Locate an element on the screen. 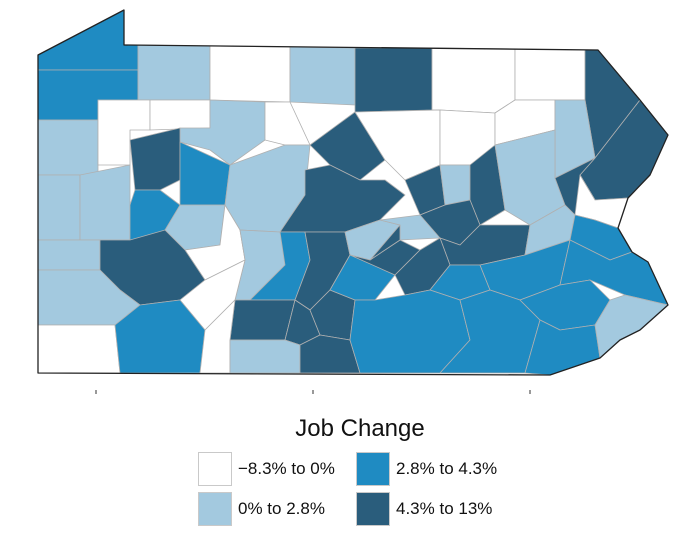 This screenshot has height=538, width=690. legend-item-high: 4.3% to 13% is located at coordinates (424, 509).